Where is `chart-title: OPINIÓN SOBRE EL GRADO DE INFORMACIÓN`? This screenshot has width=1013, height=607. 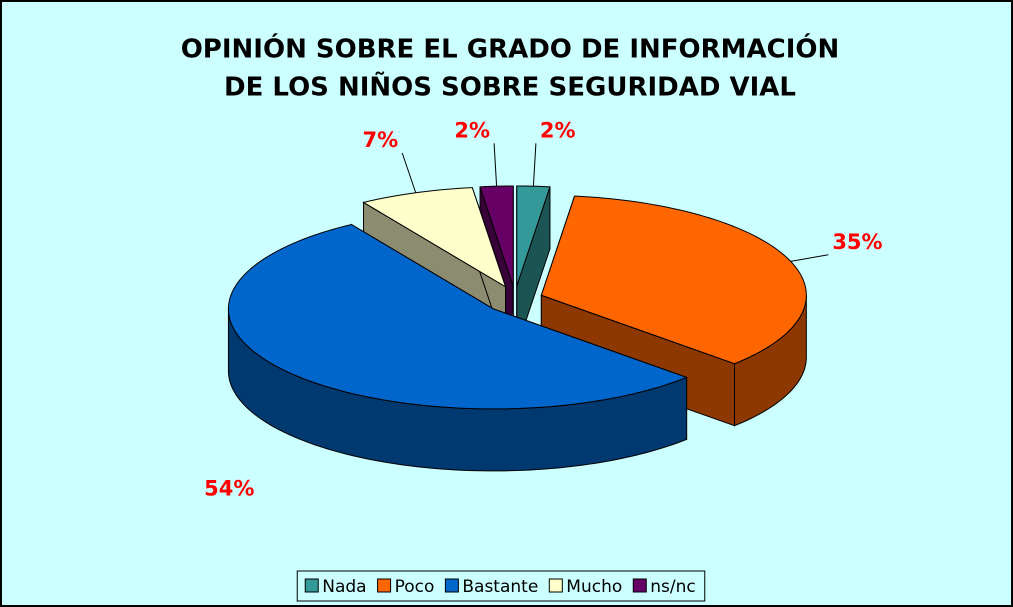 chart-title: OPINIÓN SOBRE EL GRADO DE INFORMACIÓN is located at coordinates (510, 49).